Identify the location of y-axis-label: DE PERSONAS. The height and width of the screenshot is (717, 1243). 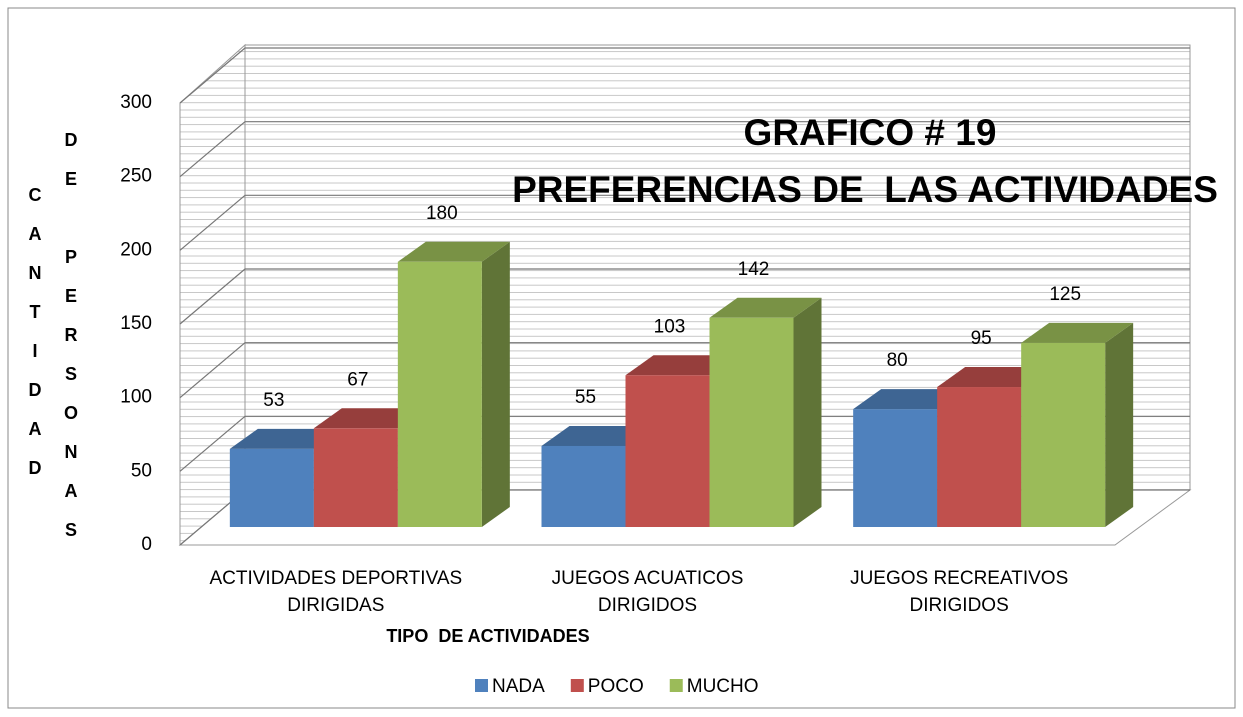
(71, 344).